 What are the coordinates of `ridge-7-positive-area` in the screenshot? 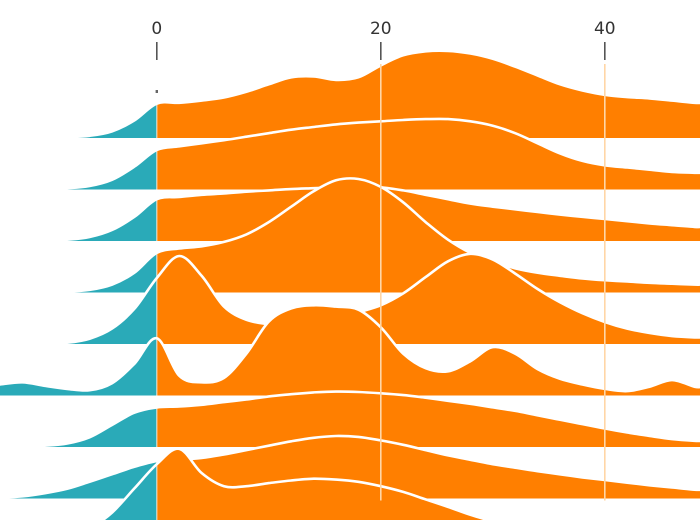 It's located at (428, 419).